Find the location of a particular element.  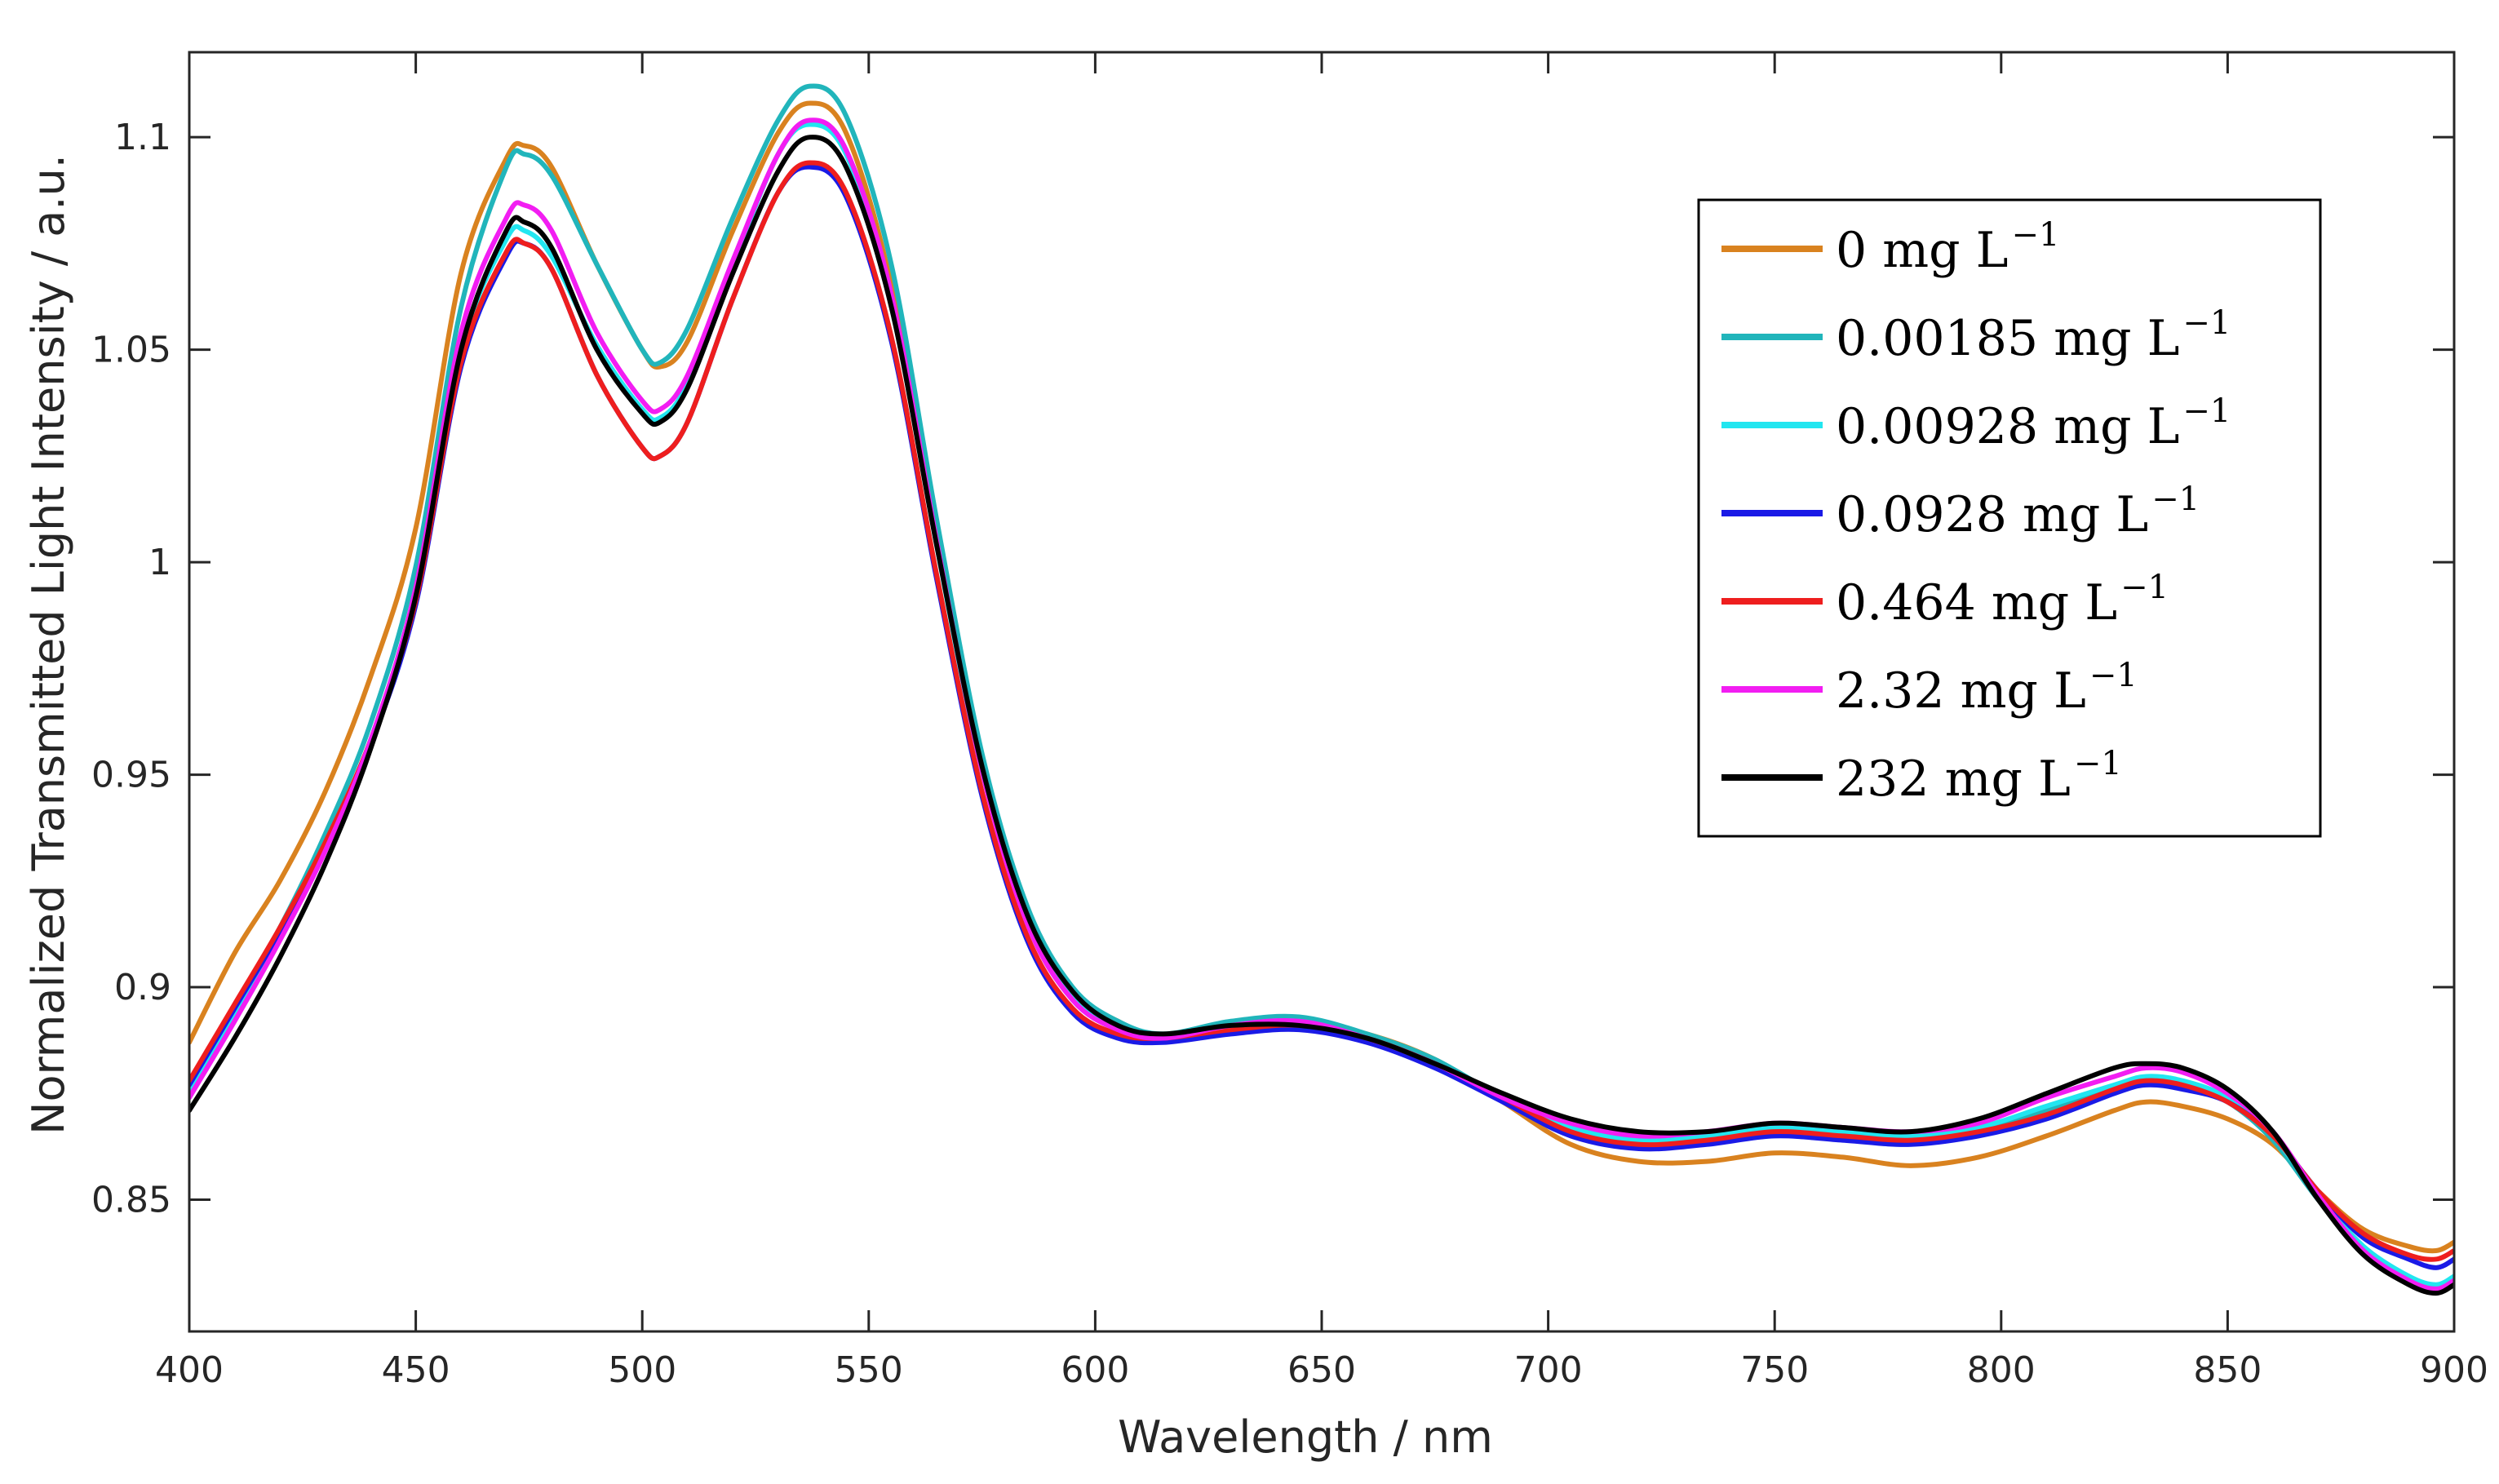

x-tick-label-6: 700 is located at coordinates (1548, 1370).